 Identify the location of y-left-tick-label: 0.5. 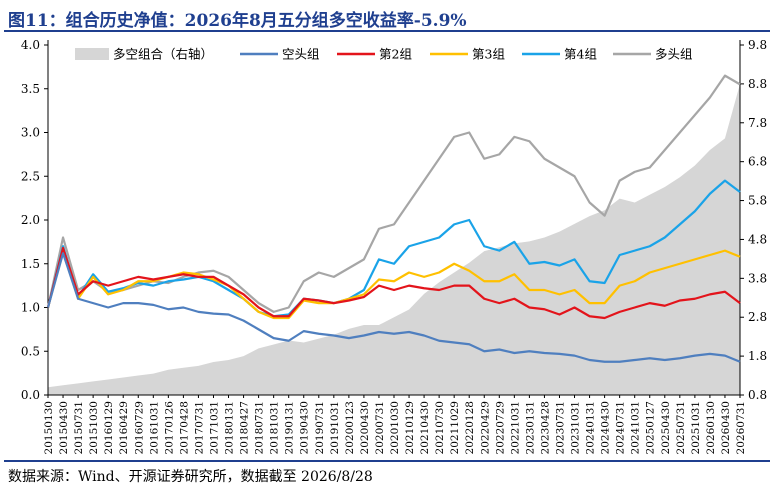
(30, 351).